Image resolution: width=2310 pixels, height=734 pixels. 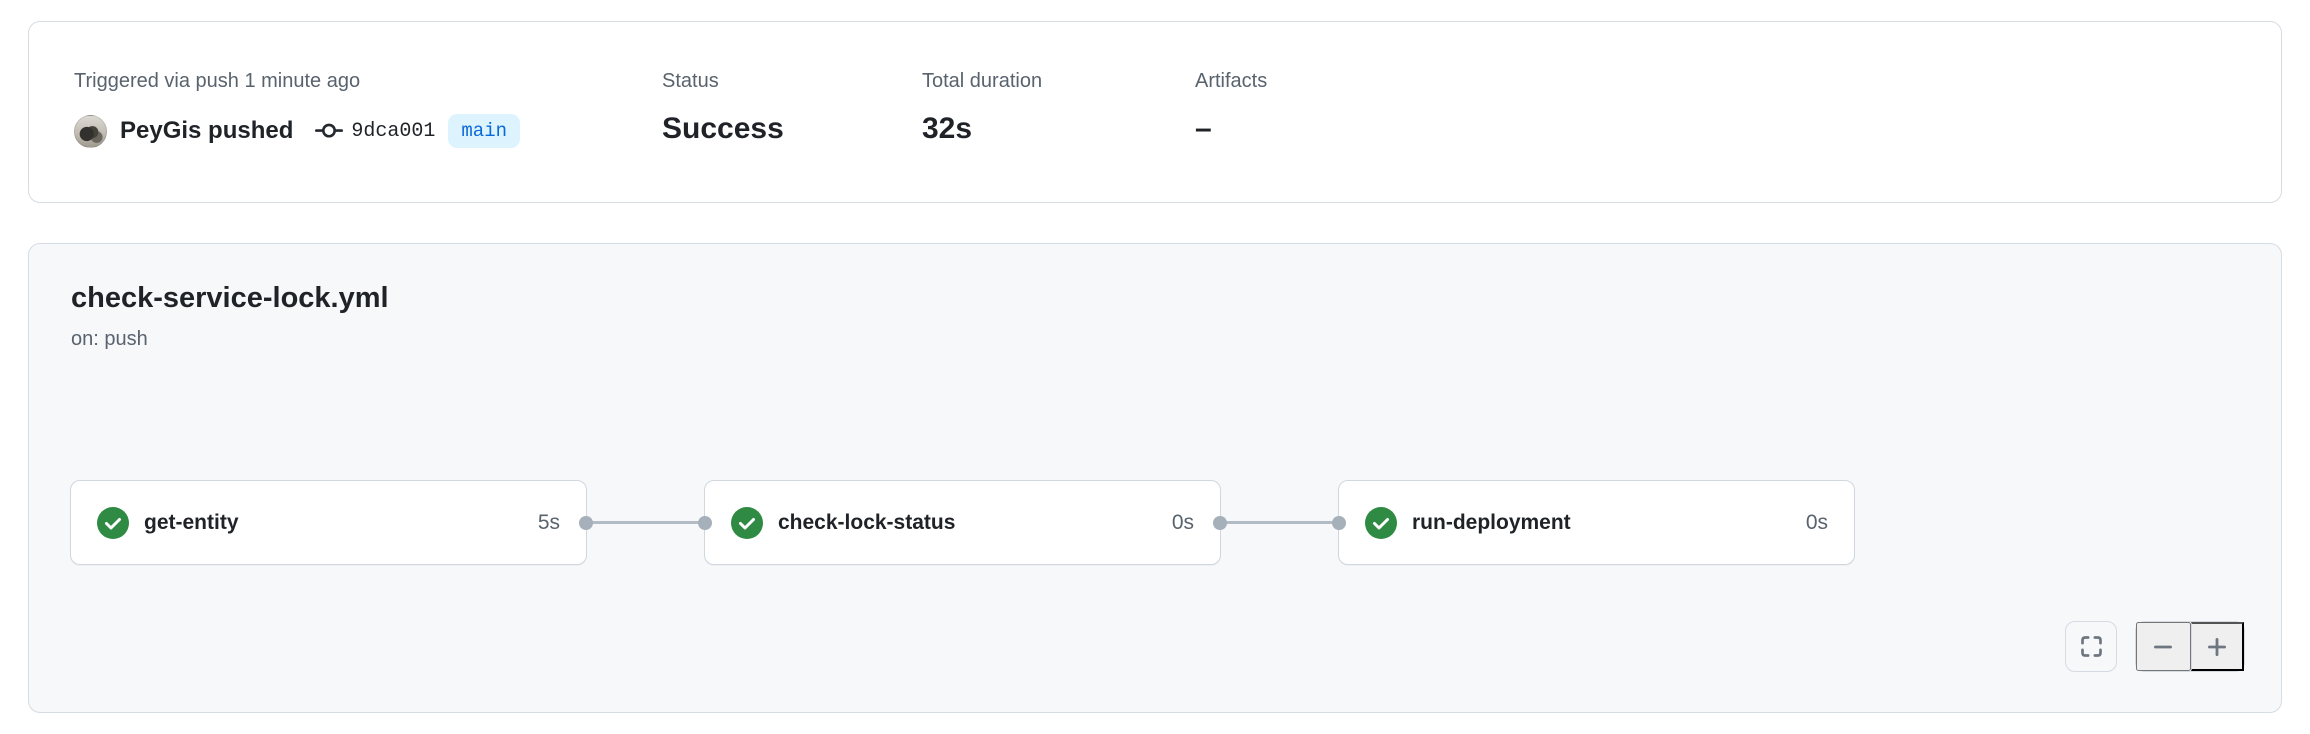 I want to click on zoom-controls, so click(x=2190, y=646).